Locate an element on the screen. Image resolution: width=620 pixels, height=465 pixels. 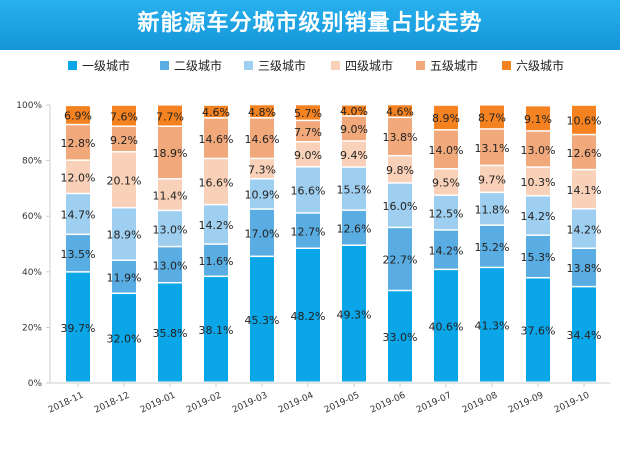
y-tick-label: 0% is located at coordinates (35, 384).